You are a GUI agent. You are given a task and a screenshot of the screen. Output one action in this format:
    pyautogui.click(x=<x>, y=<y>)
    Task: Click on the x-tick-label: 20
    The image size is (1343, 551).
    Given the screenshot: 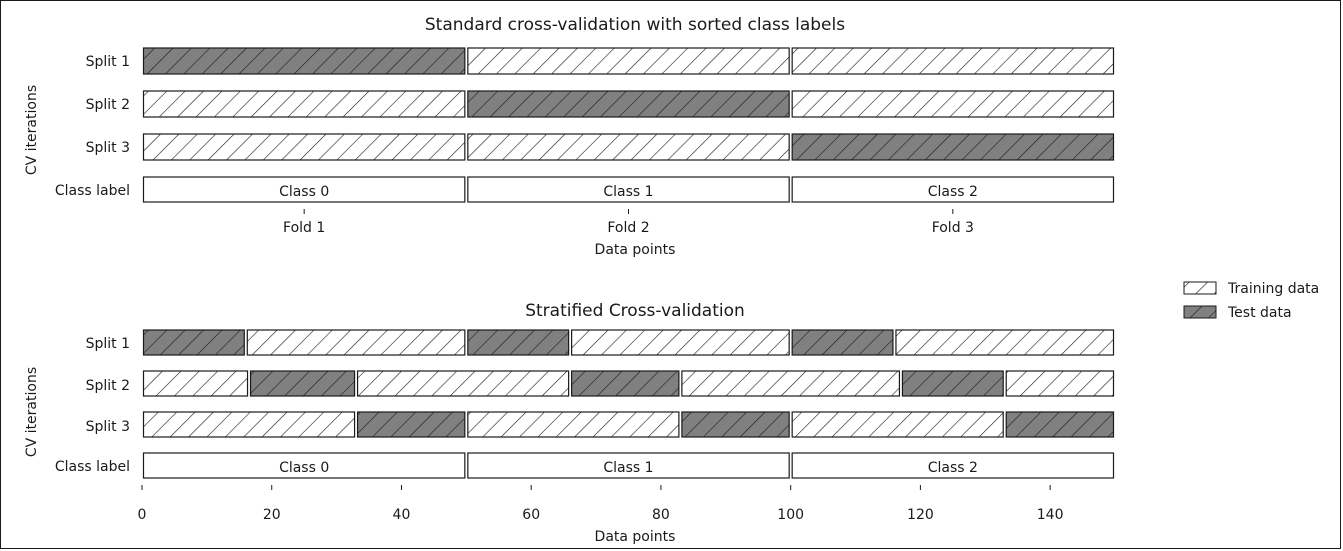 What is the action you would take?
    pyautogui.click(x=272, y=515)
    